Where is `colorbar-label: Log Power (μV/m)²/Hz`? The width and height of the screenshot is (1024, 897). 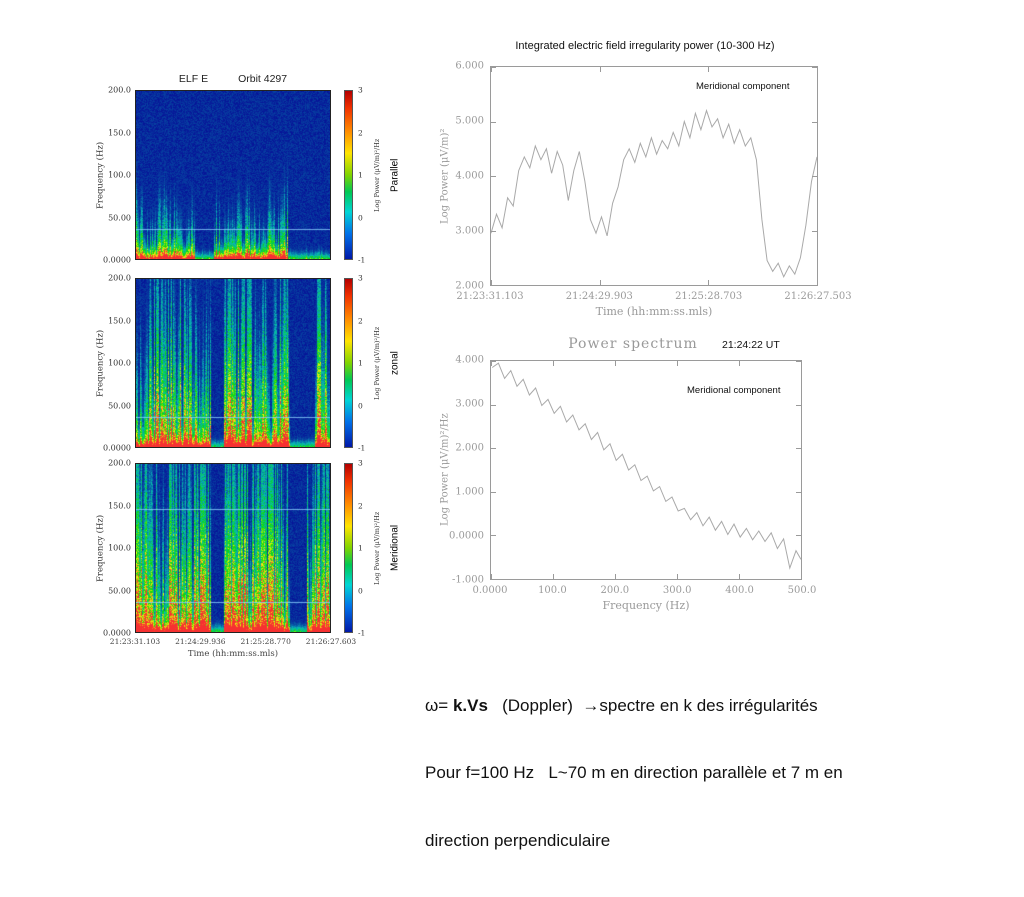 colorbar-label: Log Power (μV/m)²/Hz is located at coordinates (377, 548).